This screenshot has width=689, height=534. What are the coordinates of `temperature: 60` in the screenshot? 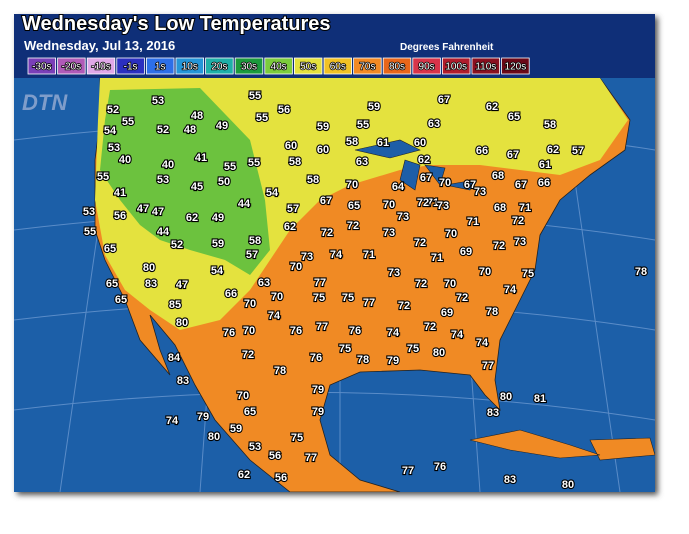 It's located at (420, 143).